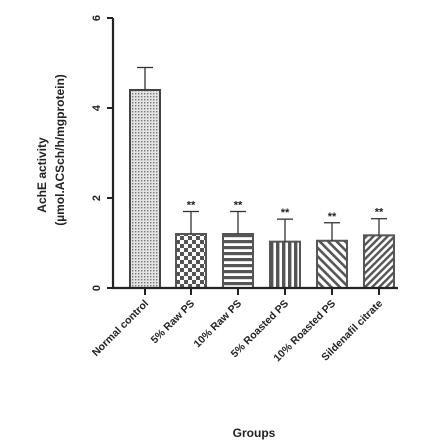 The height and width of the screenshot is (441, 425). Describe the element at coordinates (254, 433) in the screenshot. I see `x-axis-title: Groups` at that location.